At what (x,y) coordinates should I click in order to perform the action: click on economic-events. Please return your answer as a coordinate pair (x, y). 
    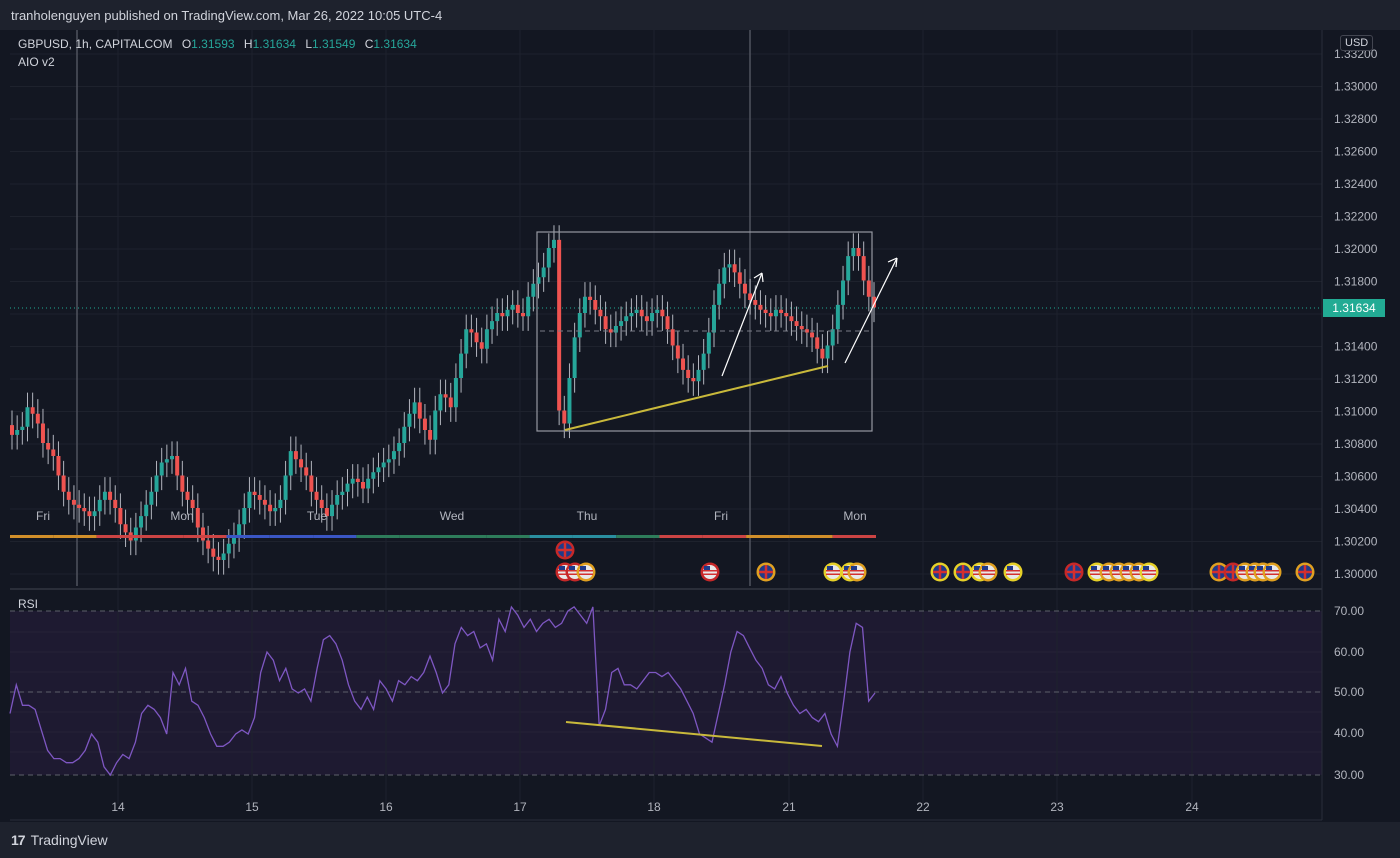
    Looking at the image, I should click on (935, 561).